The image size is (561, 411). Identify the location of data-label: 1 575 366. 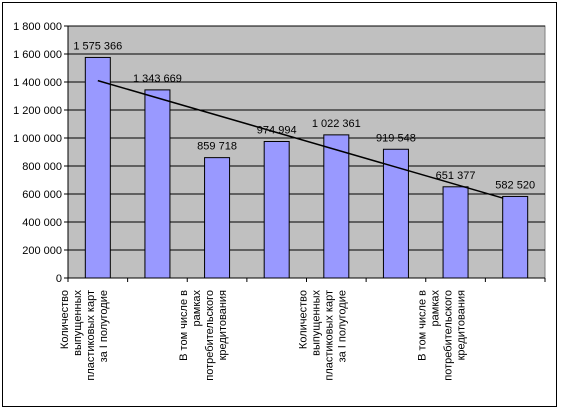
(97, 46).